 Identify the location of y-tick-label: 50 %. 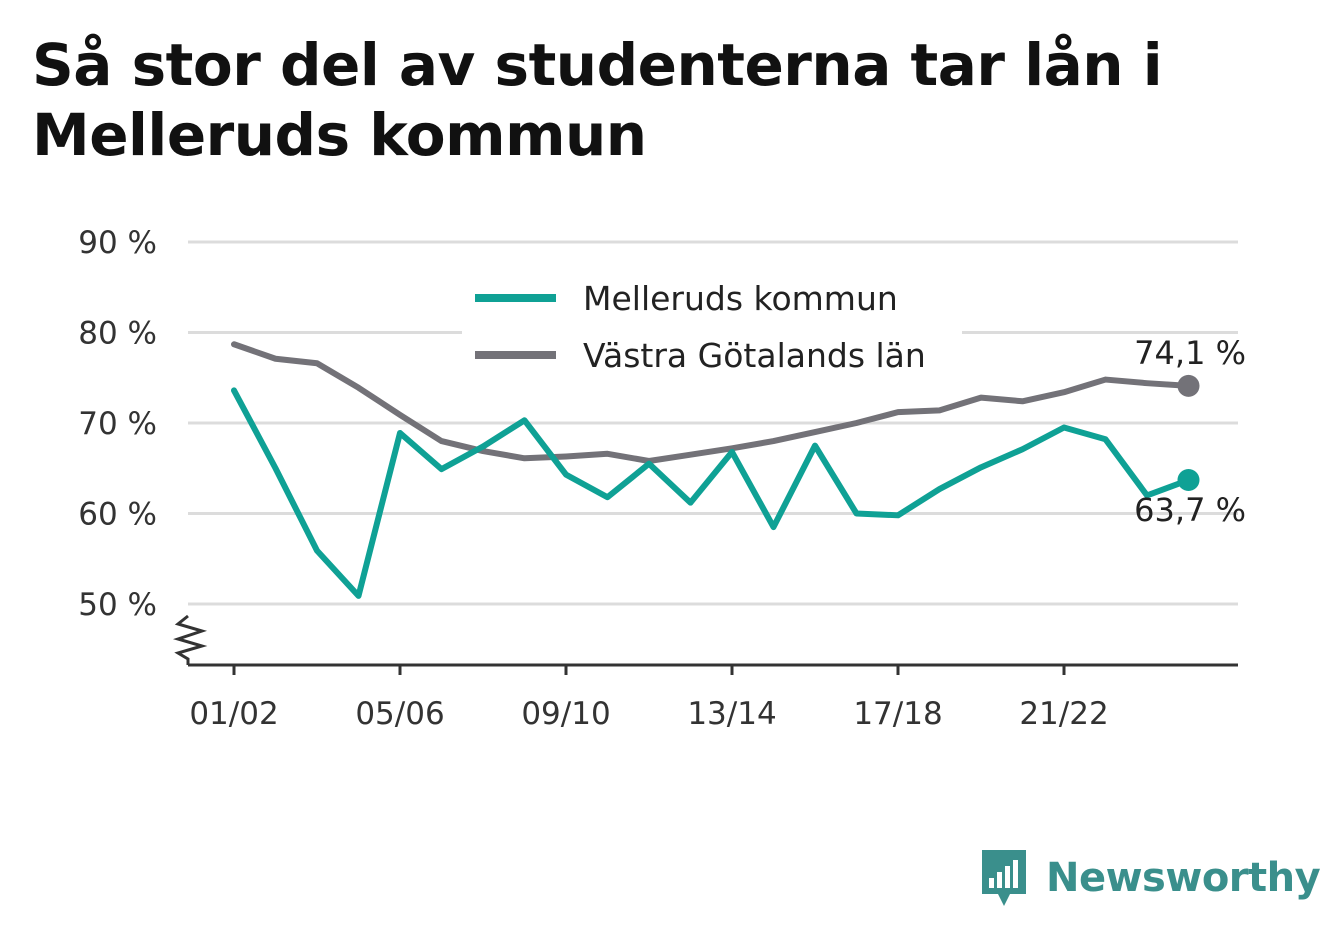
(117, 605).